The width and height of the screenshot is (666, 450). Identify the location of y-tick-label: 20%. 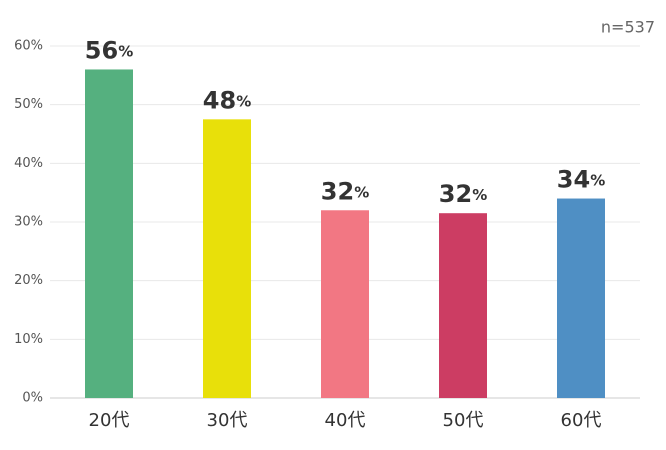
(28, 280).